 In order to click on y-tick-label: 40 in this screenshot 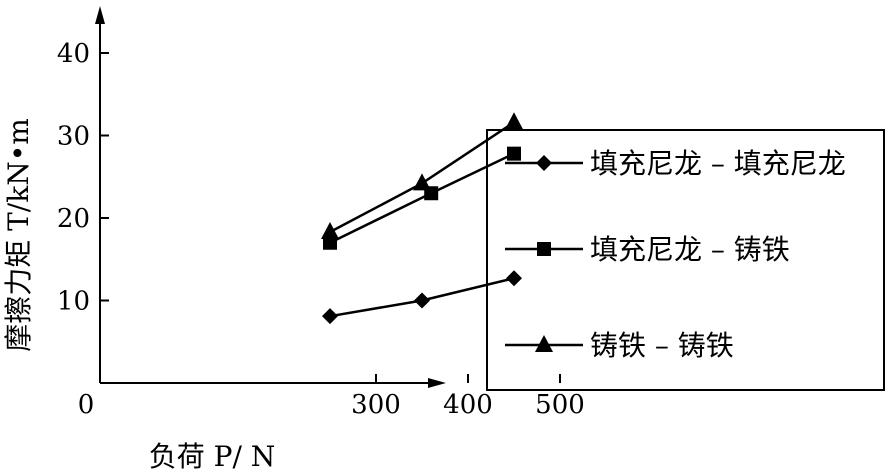, I will do `click(73, 54)`.